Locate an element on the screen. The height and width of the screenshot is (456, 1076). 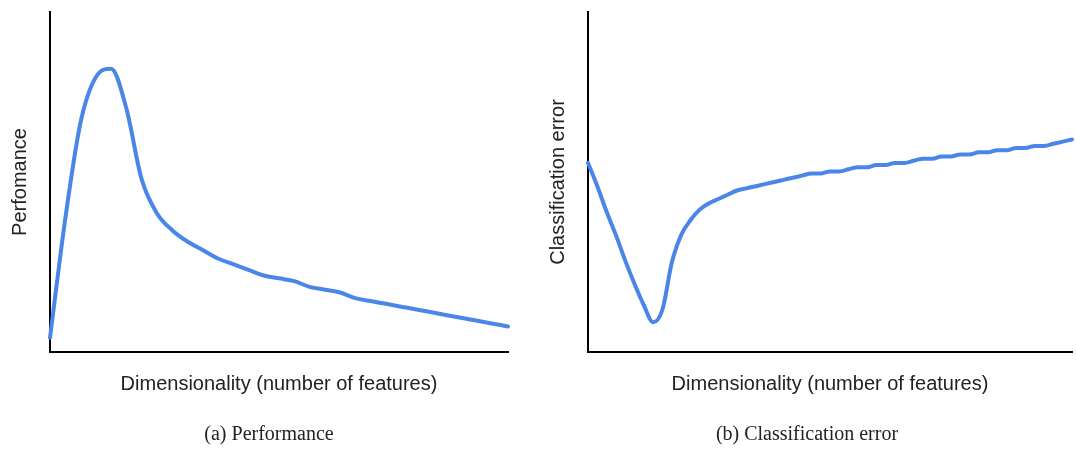
y-axis-title: Classification error is located at coordinates (556, 181).